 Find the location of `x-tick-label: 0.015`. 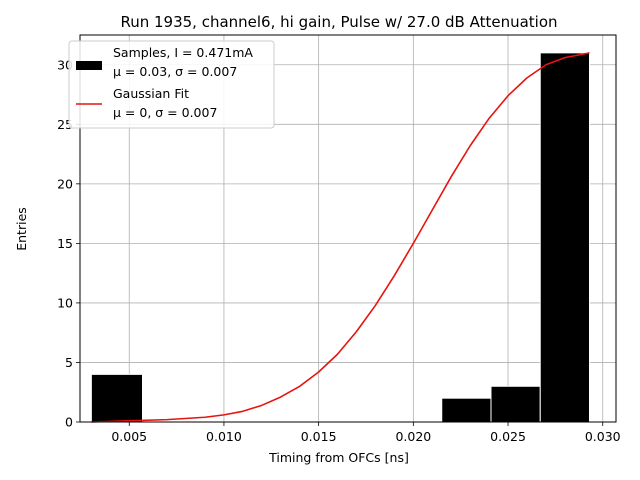

x-tick-label: 0.015 is located at coordinates (319, 436).